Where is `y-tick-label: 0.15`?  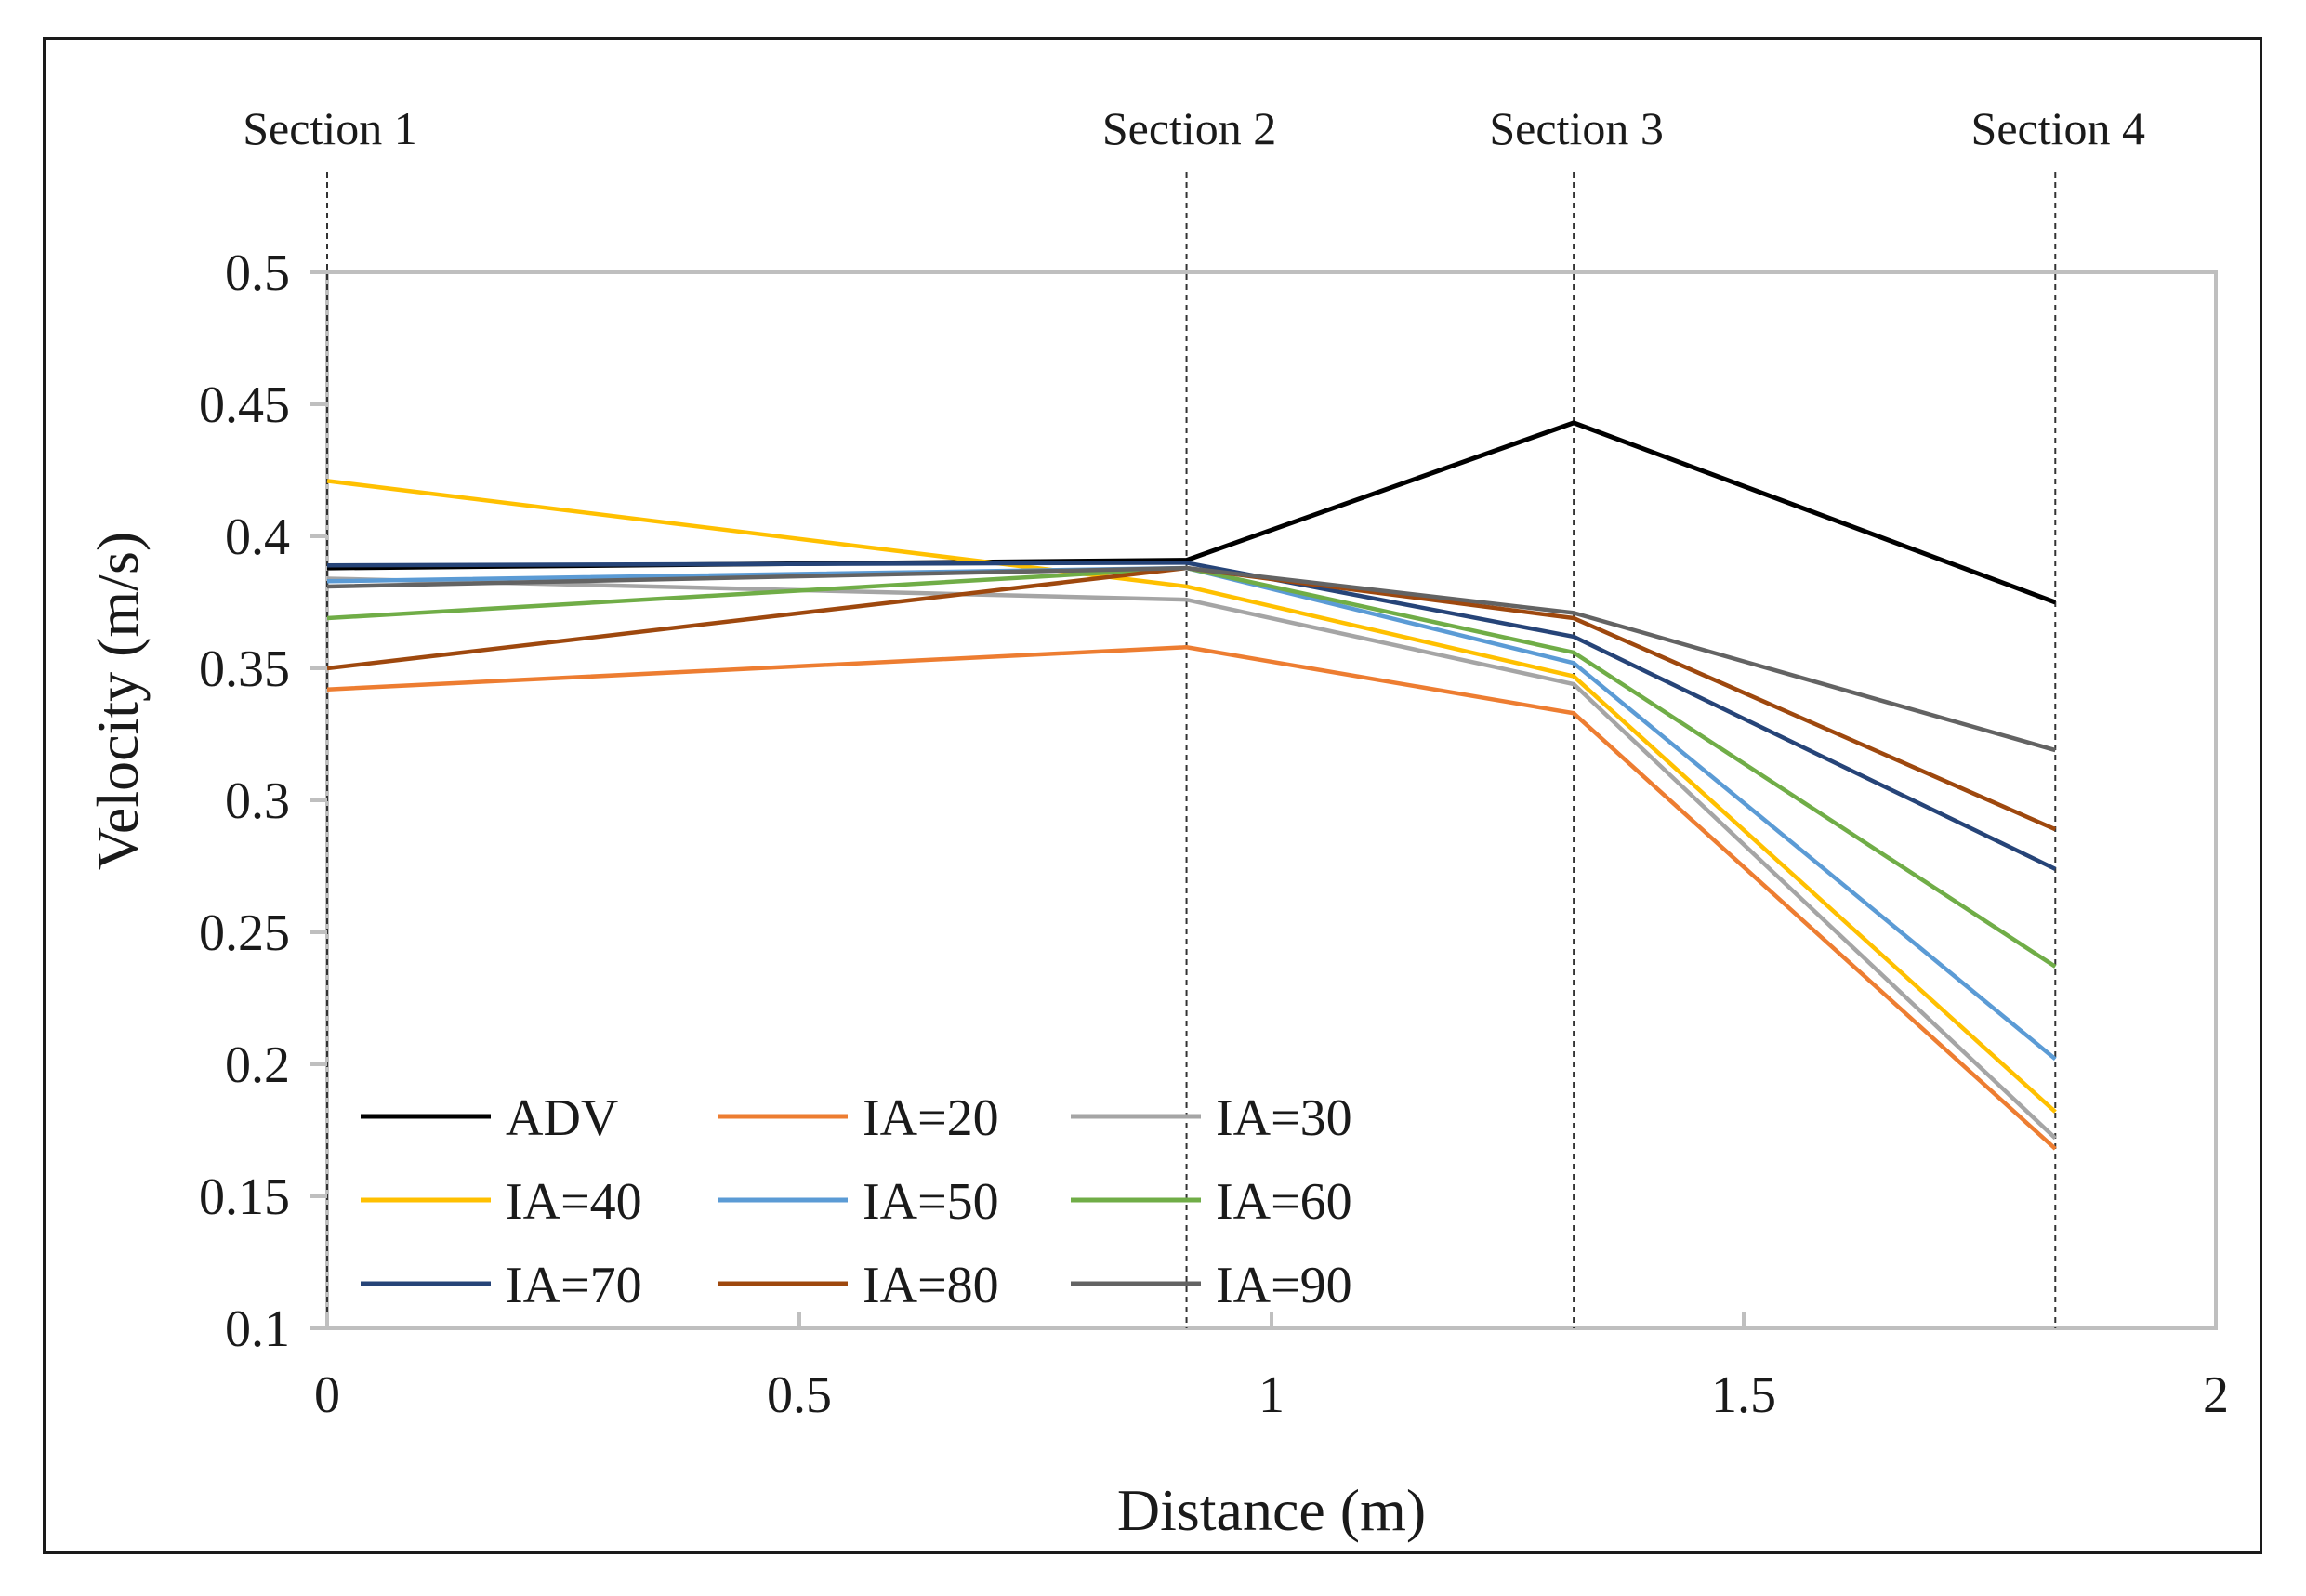 y-tick-label: 0.15 is located at coordinates (244, 1197).